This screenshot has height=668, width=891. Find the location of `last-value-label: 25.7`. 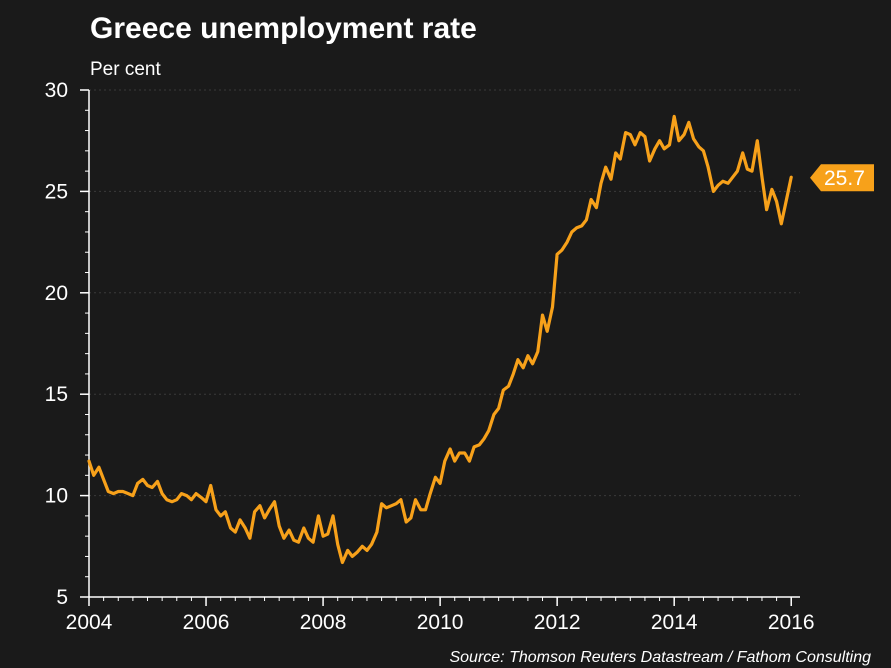

last-value-label: 25.7 is located at coordinates (844, 178).